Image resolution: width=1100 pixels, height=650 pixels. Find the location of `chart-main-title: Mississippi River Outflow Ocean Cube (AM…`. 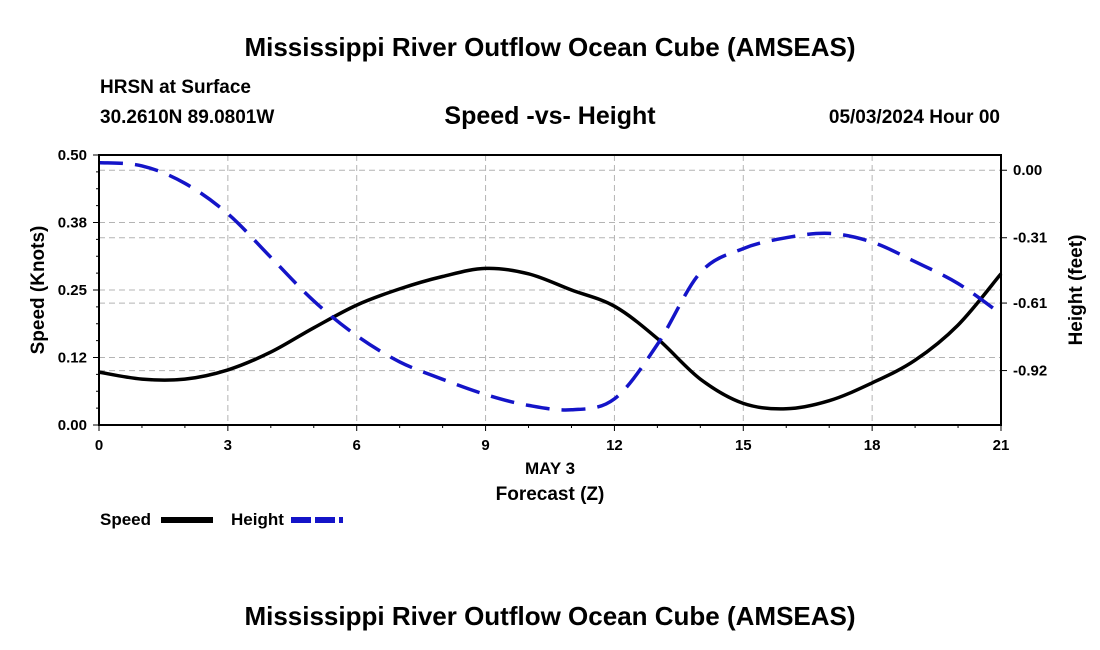

chart-main-title: Mississippi River Outflow Ocean Cube (AM… is located at coordinates (550, 47).